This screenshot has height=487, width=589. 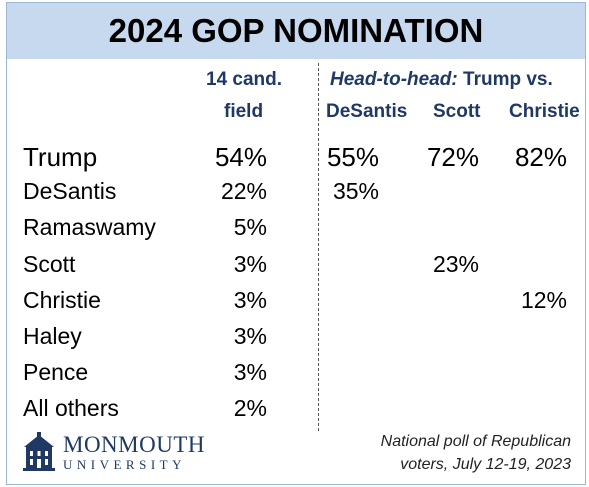 What do you see at coordinates (543, 299) in the screenshot?
I see `table-cell: 12%` at bounding box center [543, 299].